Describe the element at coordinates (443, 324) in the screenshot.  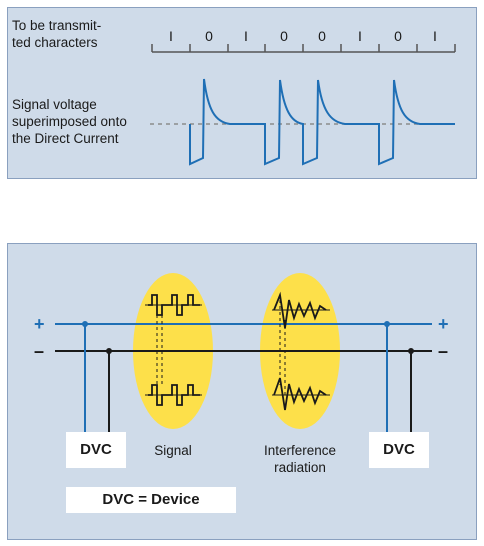
I see `plus-terminal-right: +` at that location.